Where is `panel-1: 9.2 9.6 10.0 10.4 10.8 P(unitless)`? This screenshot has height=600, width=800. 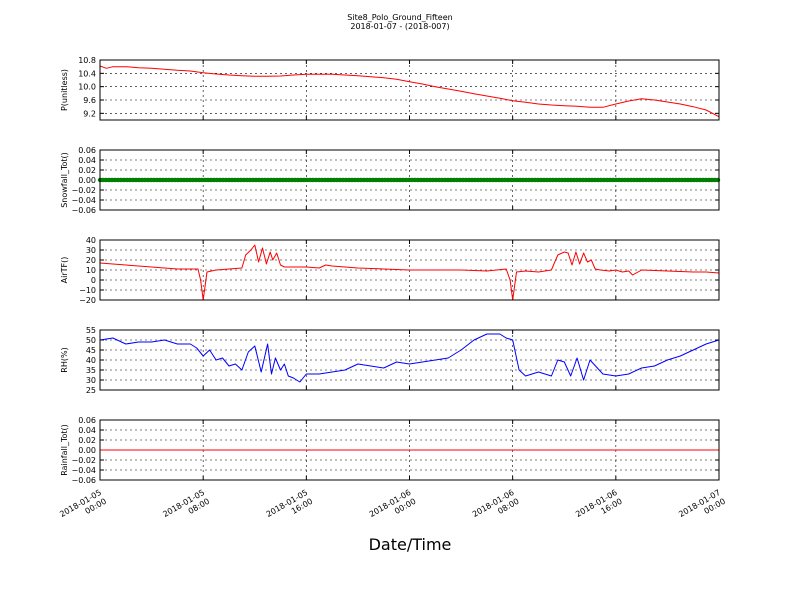 panel-1: 9.2 9.6 10.0 10.4 10.8 P(unitless) is located at coordinates (390, 88).